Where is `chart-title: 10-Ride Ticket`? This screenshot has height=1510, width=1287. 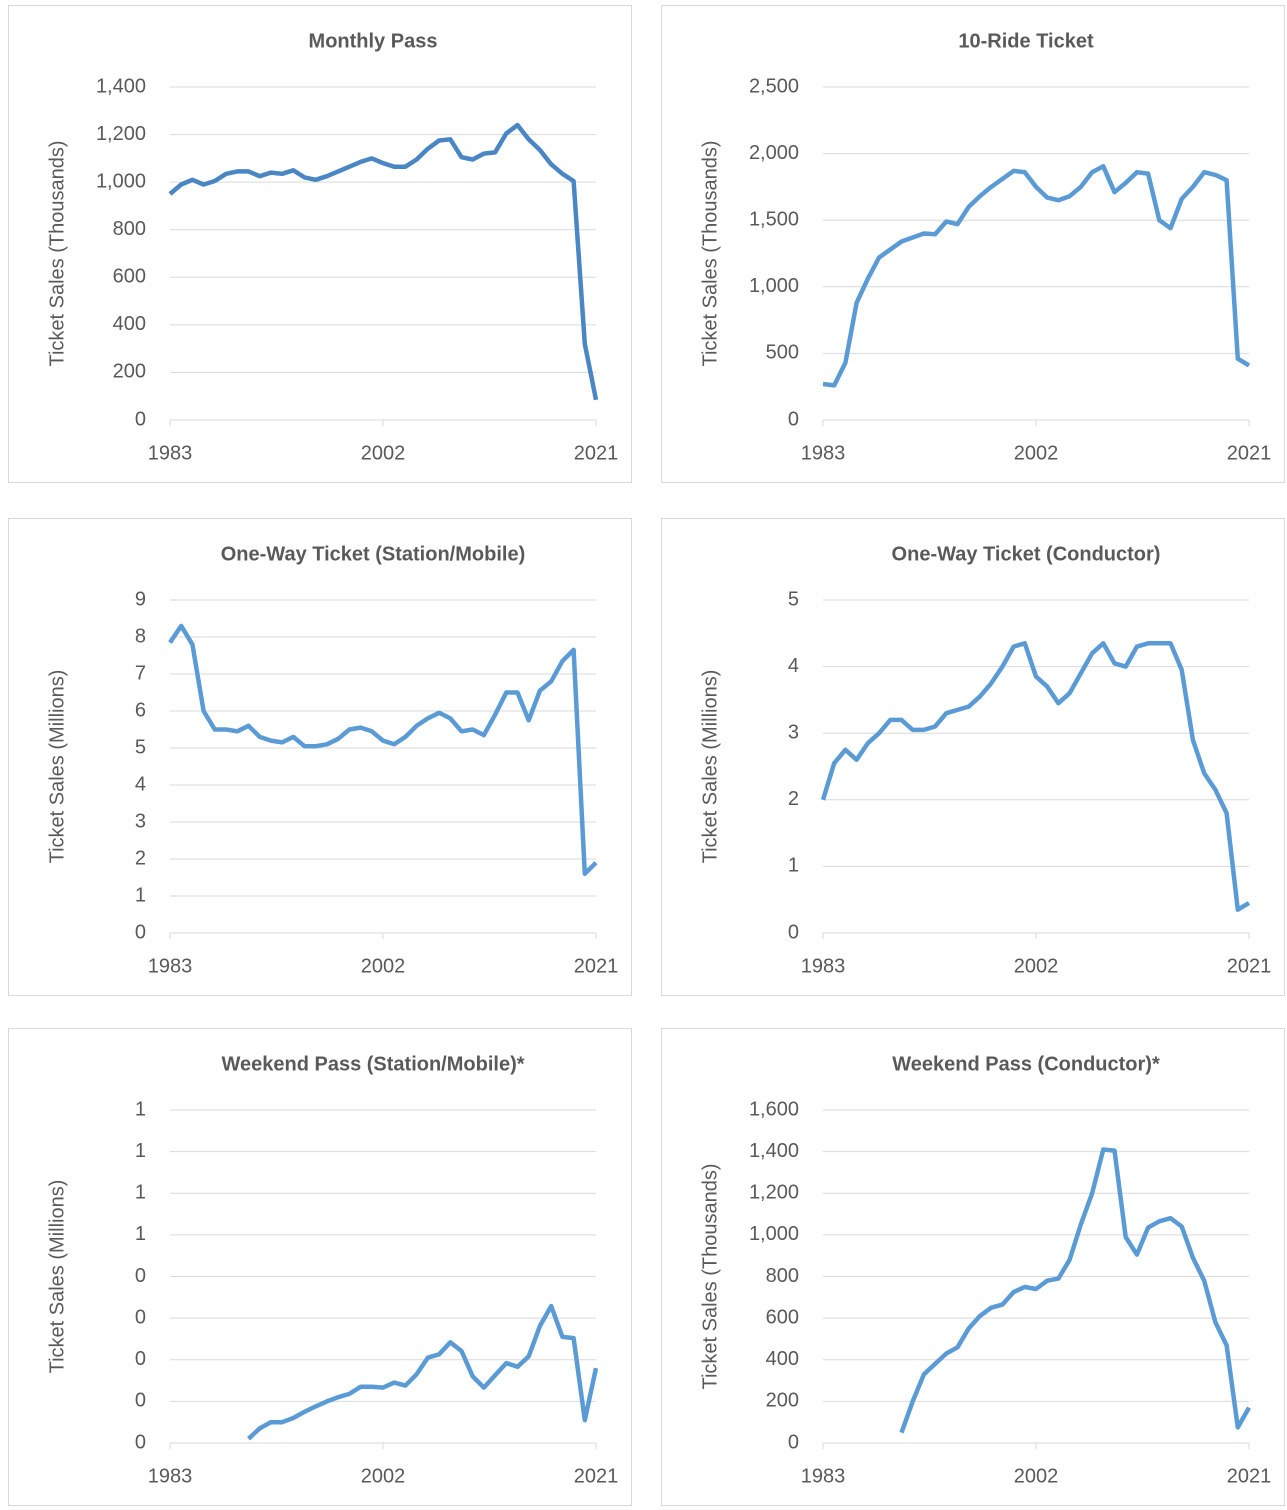 chart-title: 10-Ride Ticket is located at coordinates (1026, 41).